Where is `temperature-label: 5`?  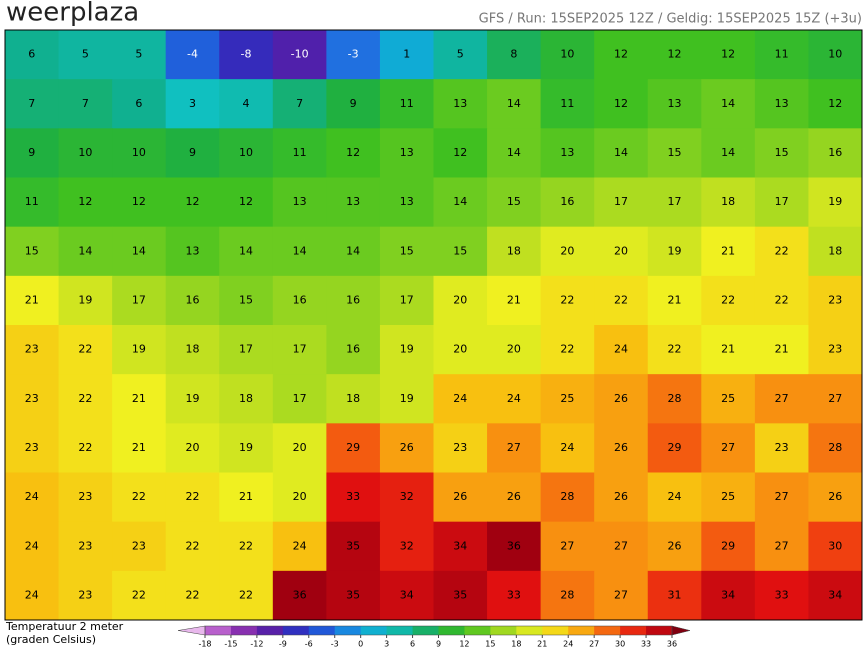 temperature-label: 5 is located at coordinates (460, 54).